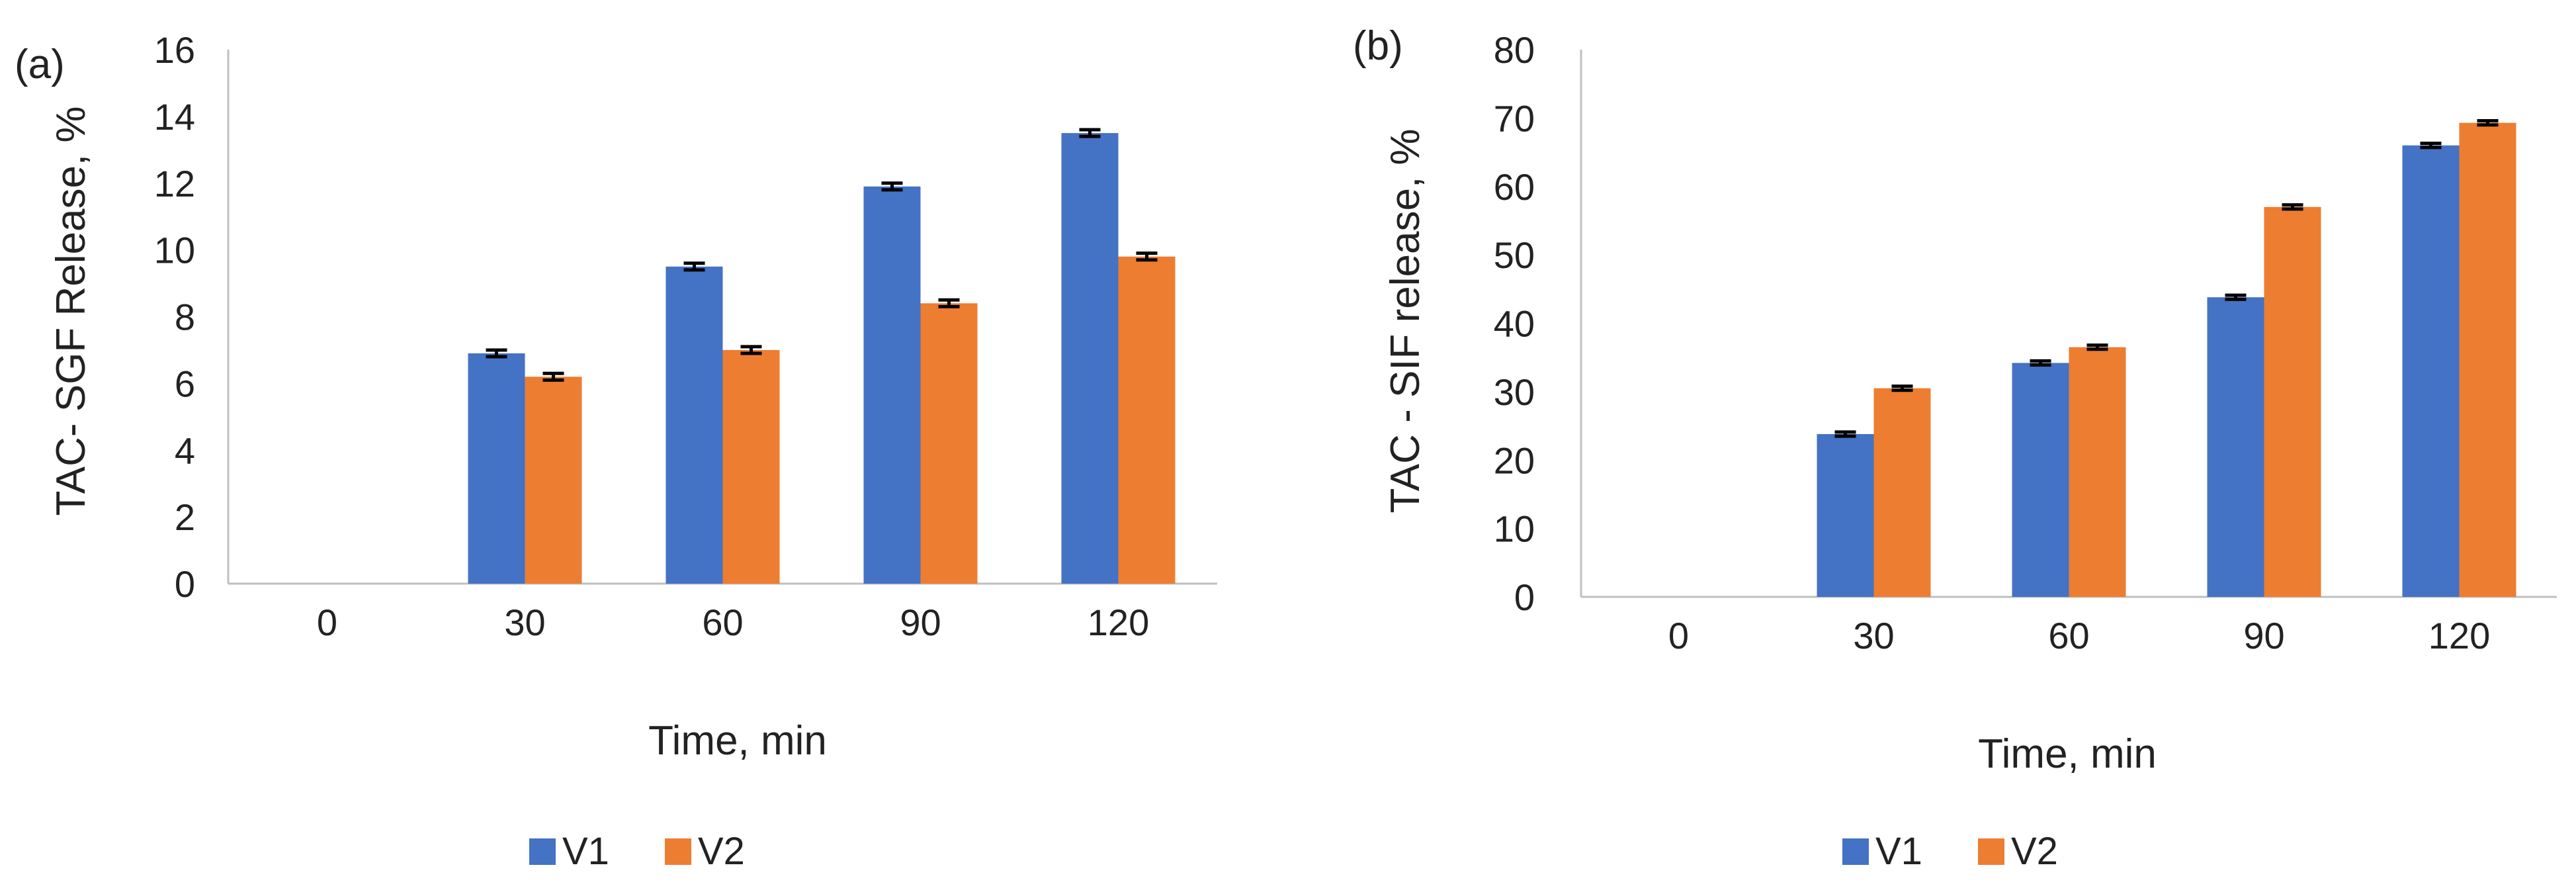  Describe the element at coordinates (71, 310) in the screenshot. I see `y-axis-title: TAC- SGF Release, %` at that location.